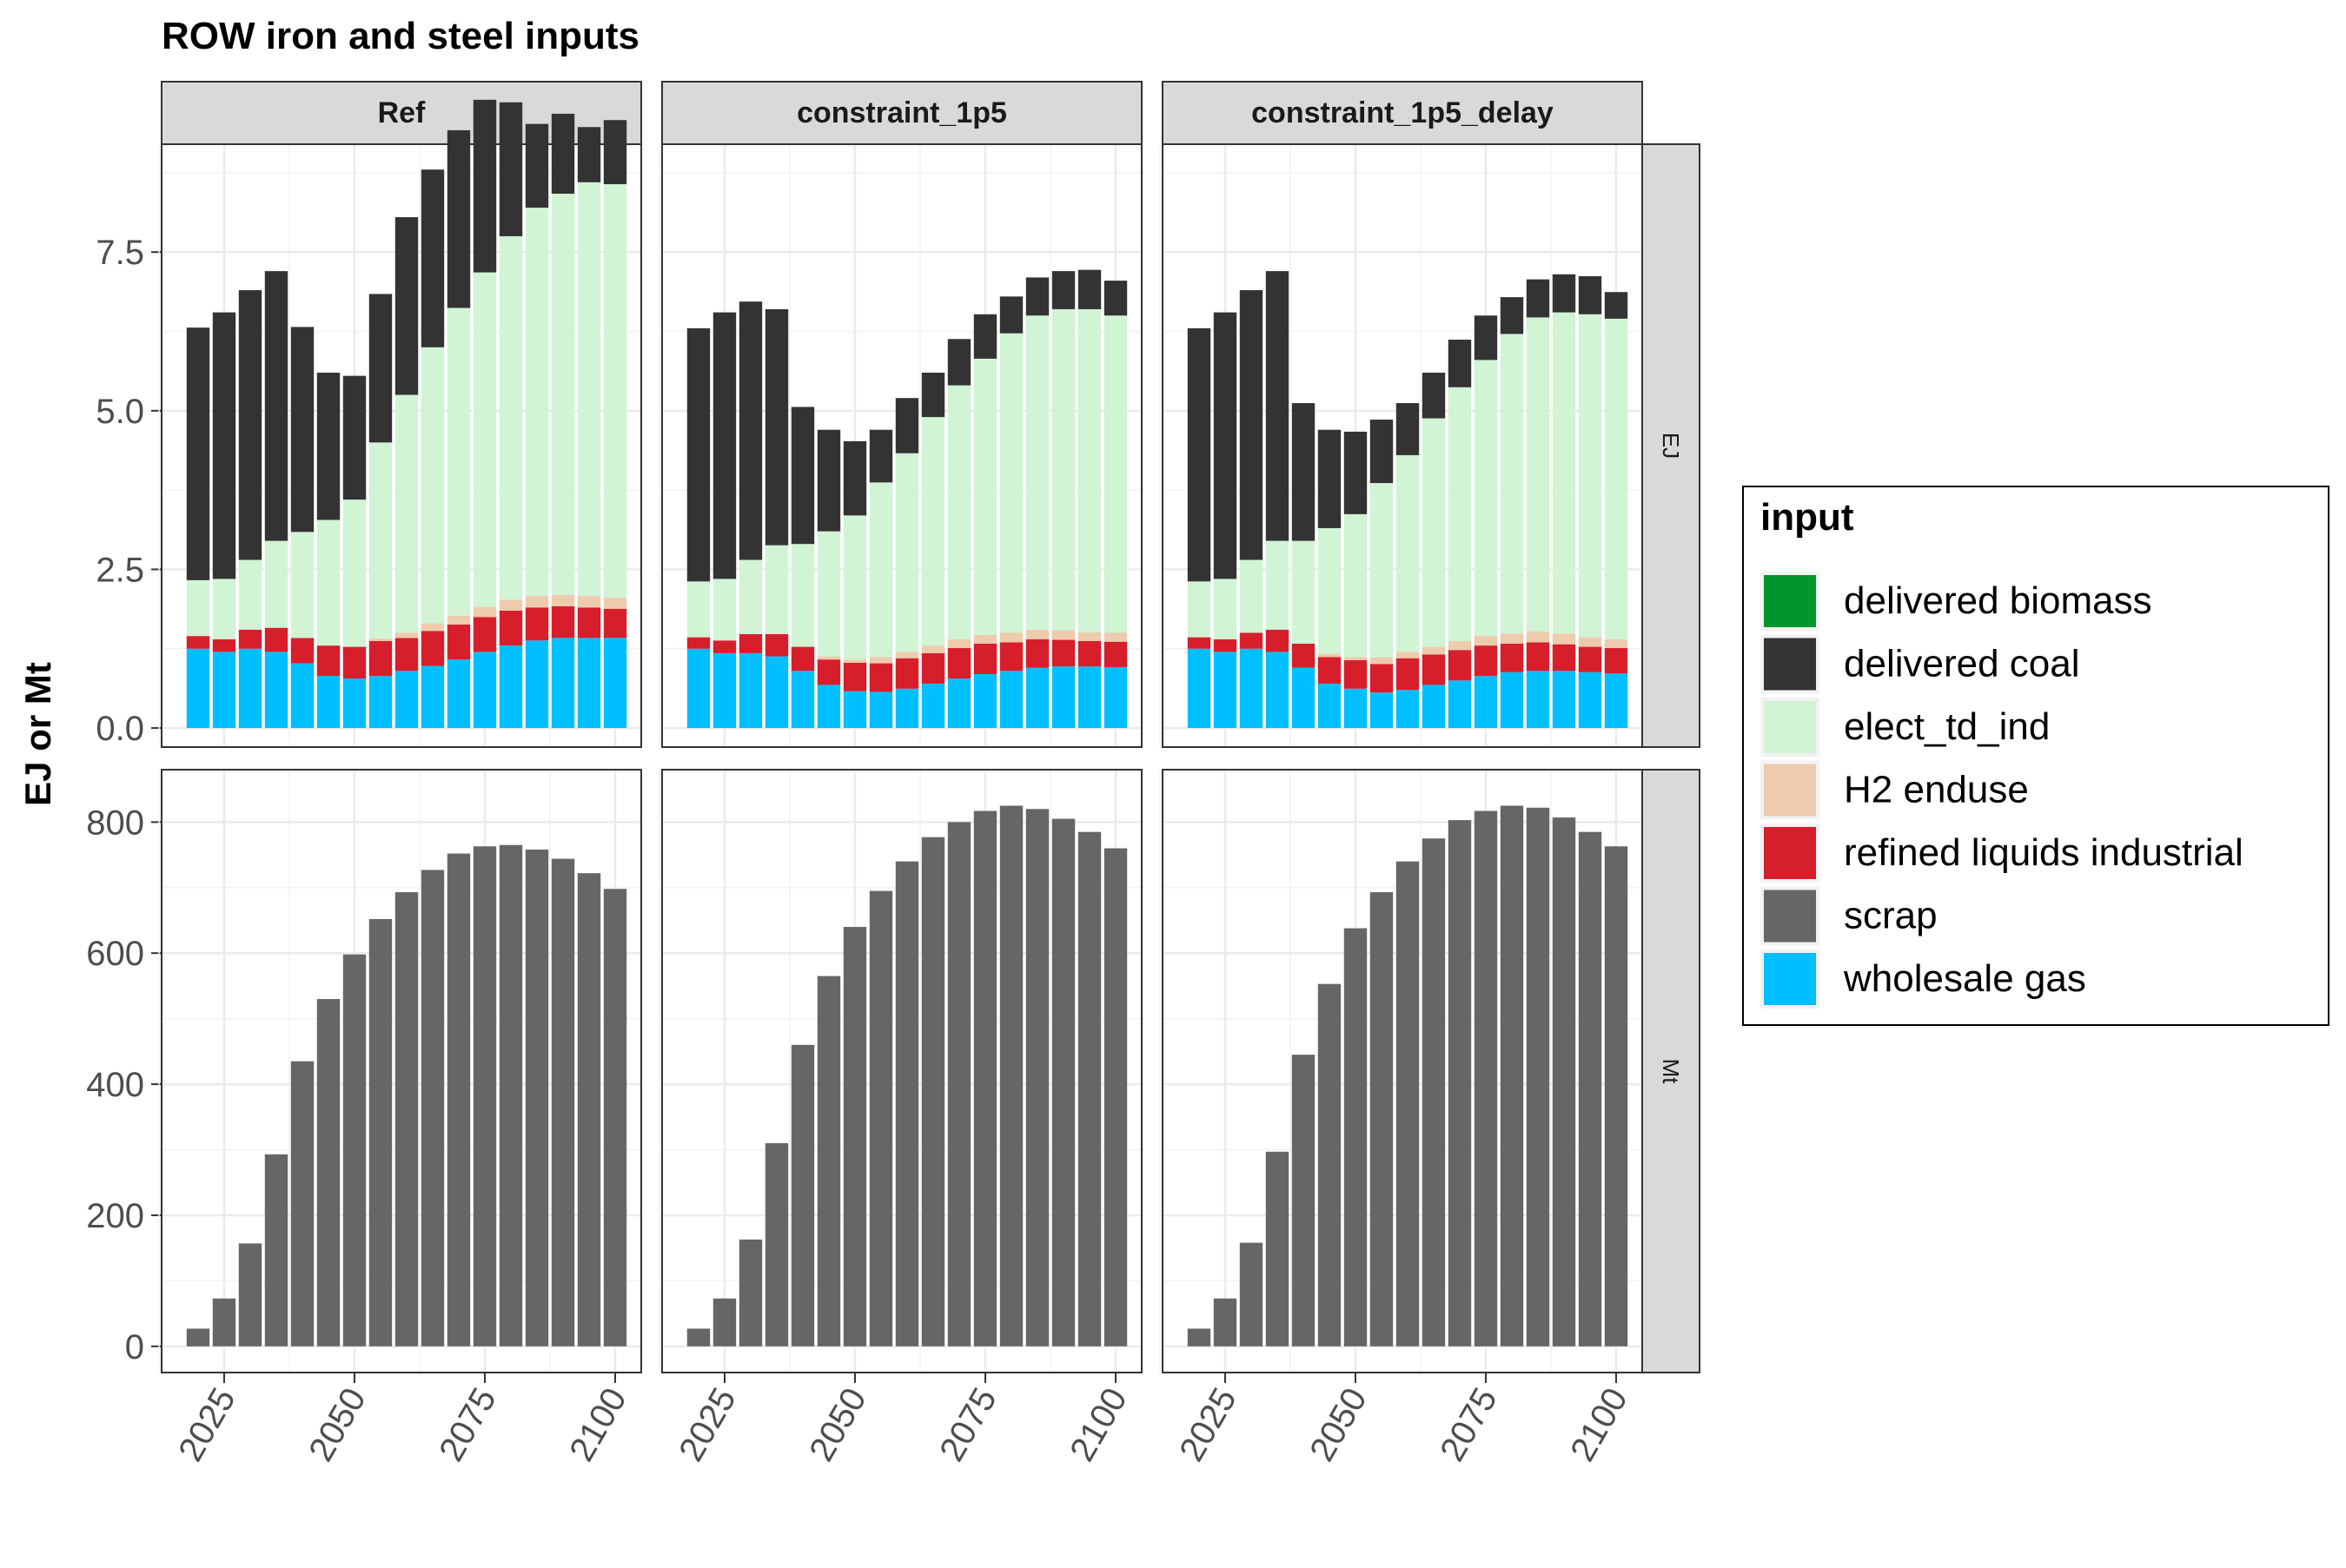  I want to click on bar-constraint-1p5-delay-delivered-coal-2065, so click(1434, 395).